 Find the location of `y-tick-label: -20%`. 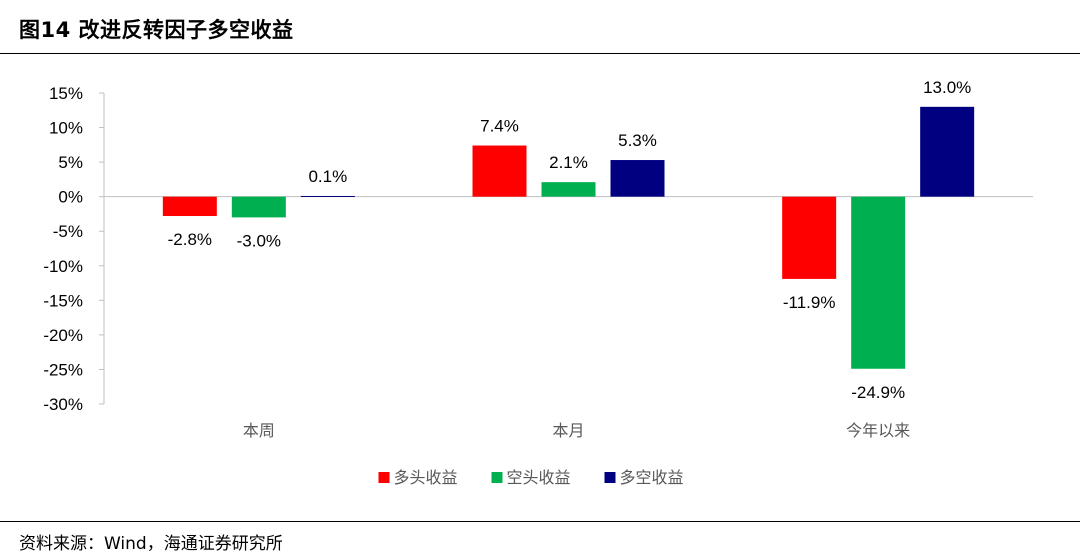

y-tick-label: -20% is located at coordinates (63, 335).